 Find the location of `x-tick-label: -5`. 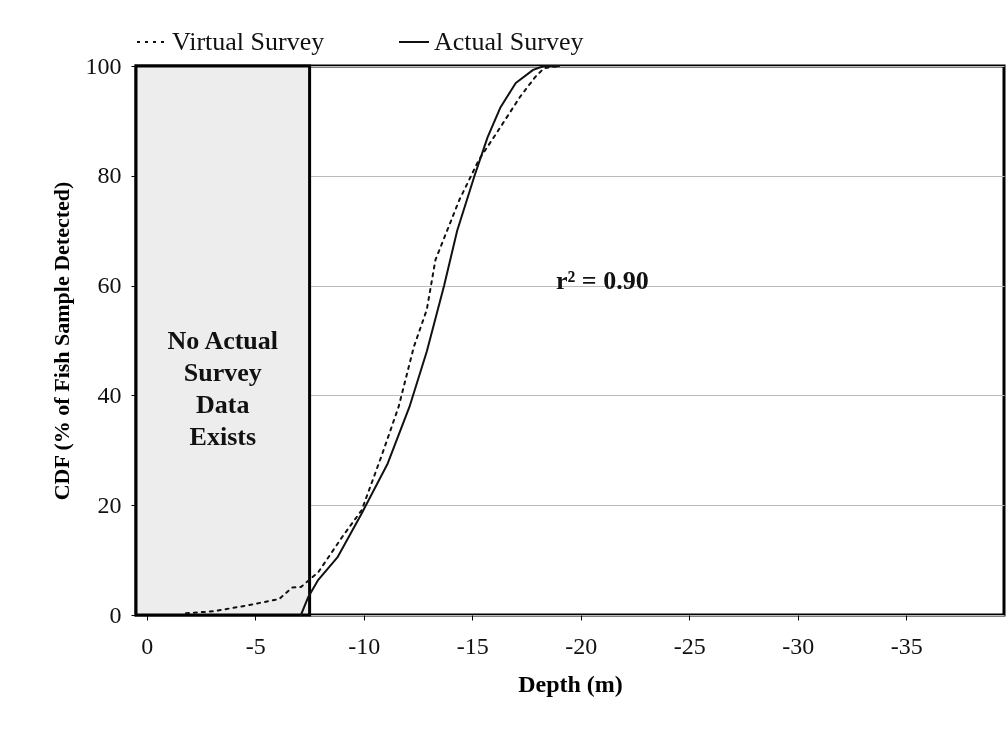

x-tick-label: -5 is located at coordinates (255, 645).